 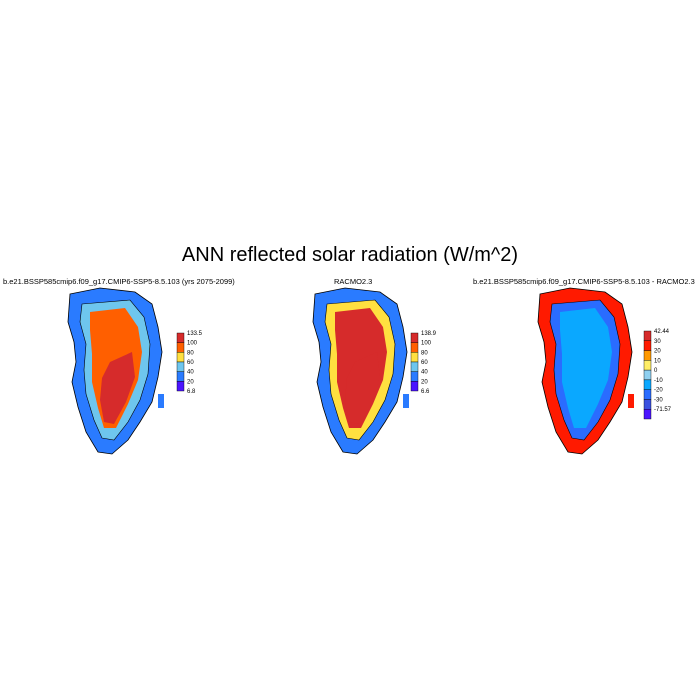 I want to click on colorbar-tick-label: 42.44, so click(x=662, y=332).